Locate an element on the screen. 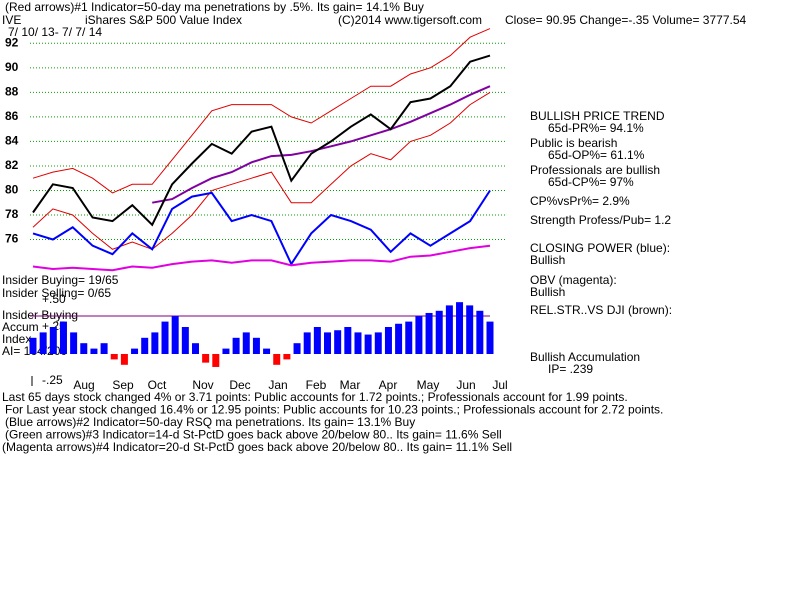  y-tick-label: 76 is located at coordinates (12, 239).